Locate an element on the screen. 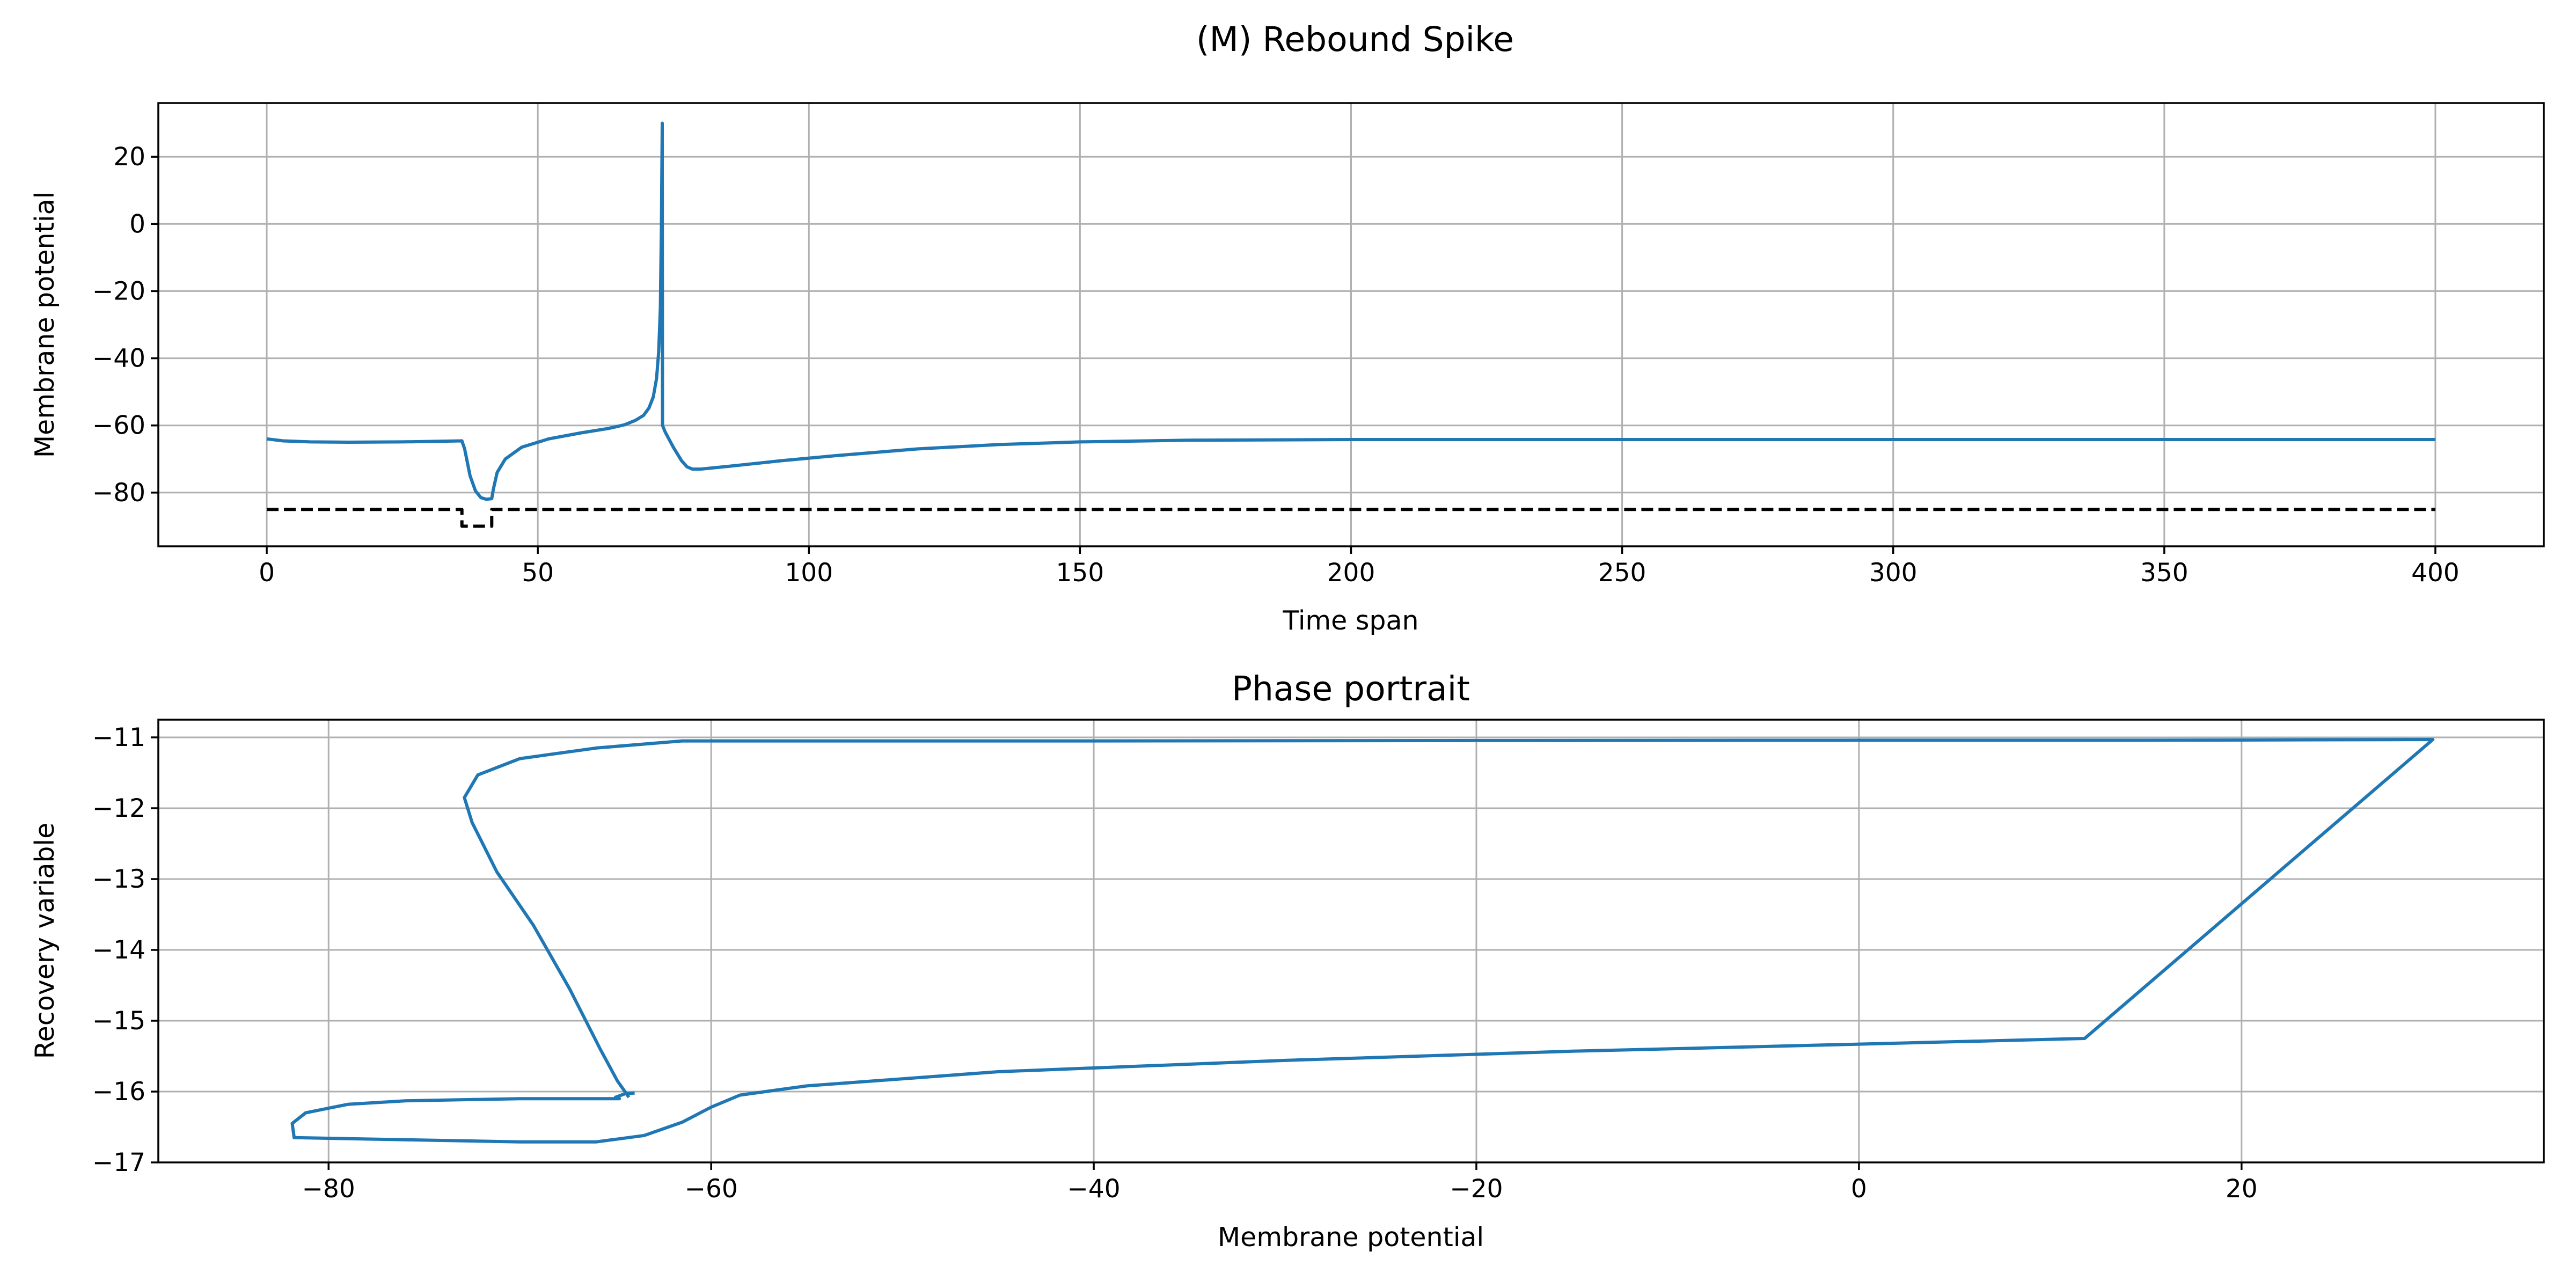 Image resolution: width=2576 pixels, height=1288 pixels. phase-portrait-x-tick-label: −60 is located at coordinates (711, 1189).